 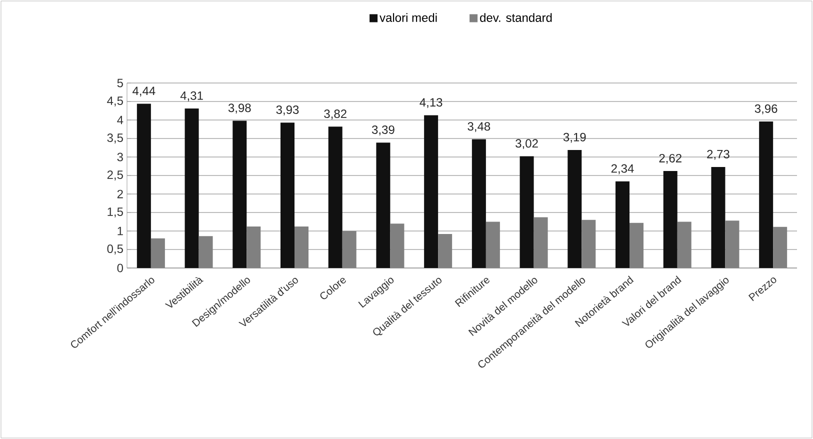 What do you see at coordinates (287, 110) in the screenshot?
I see `data-label: 3,93` at bounding box center [287, 110].